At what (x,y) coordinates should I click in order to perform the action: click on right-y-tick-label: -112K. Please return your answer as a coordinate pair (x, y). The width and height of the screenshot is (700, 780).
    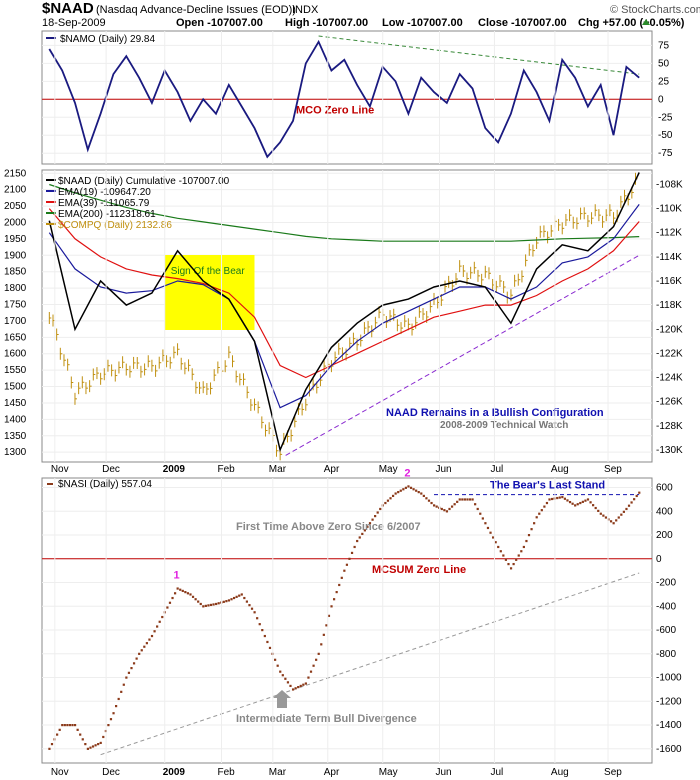
    Looking at the image, I should click on (669, 233).